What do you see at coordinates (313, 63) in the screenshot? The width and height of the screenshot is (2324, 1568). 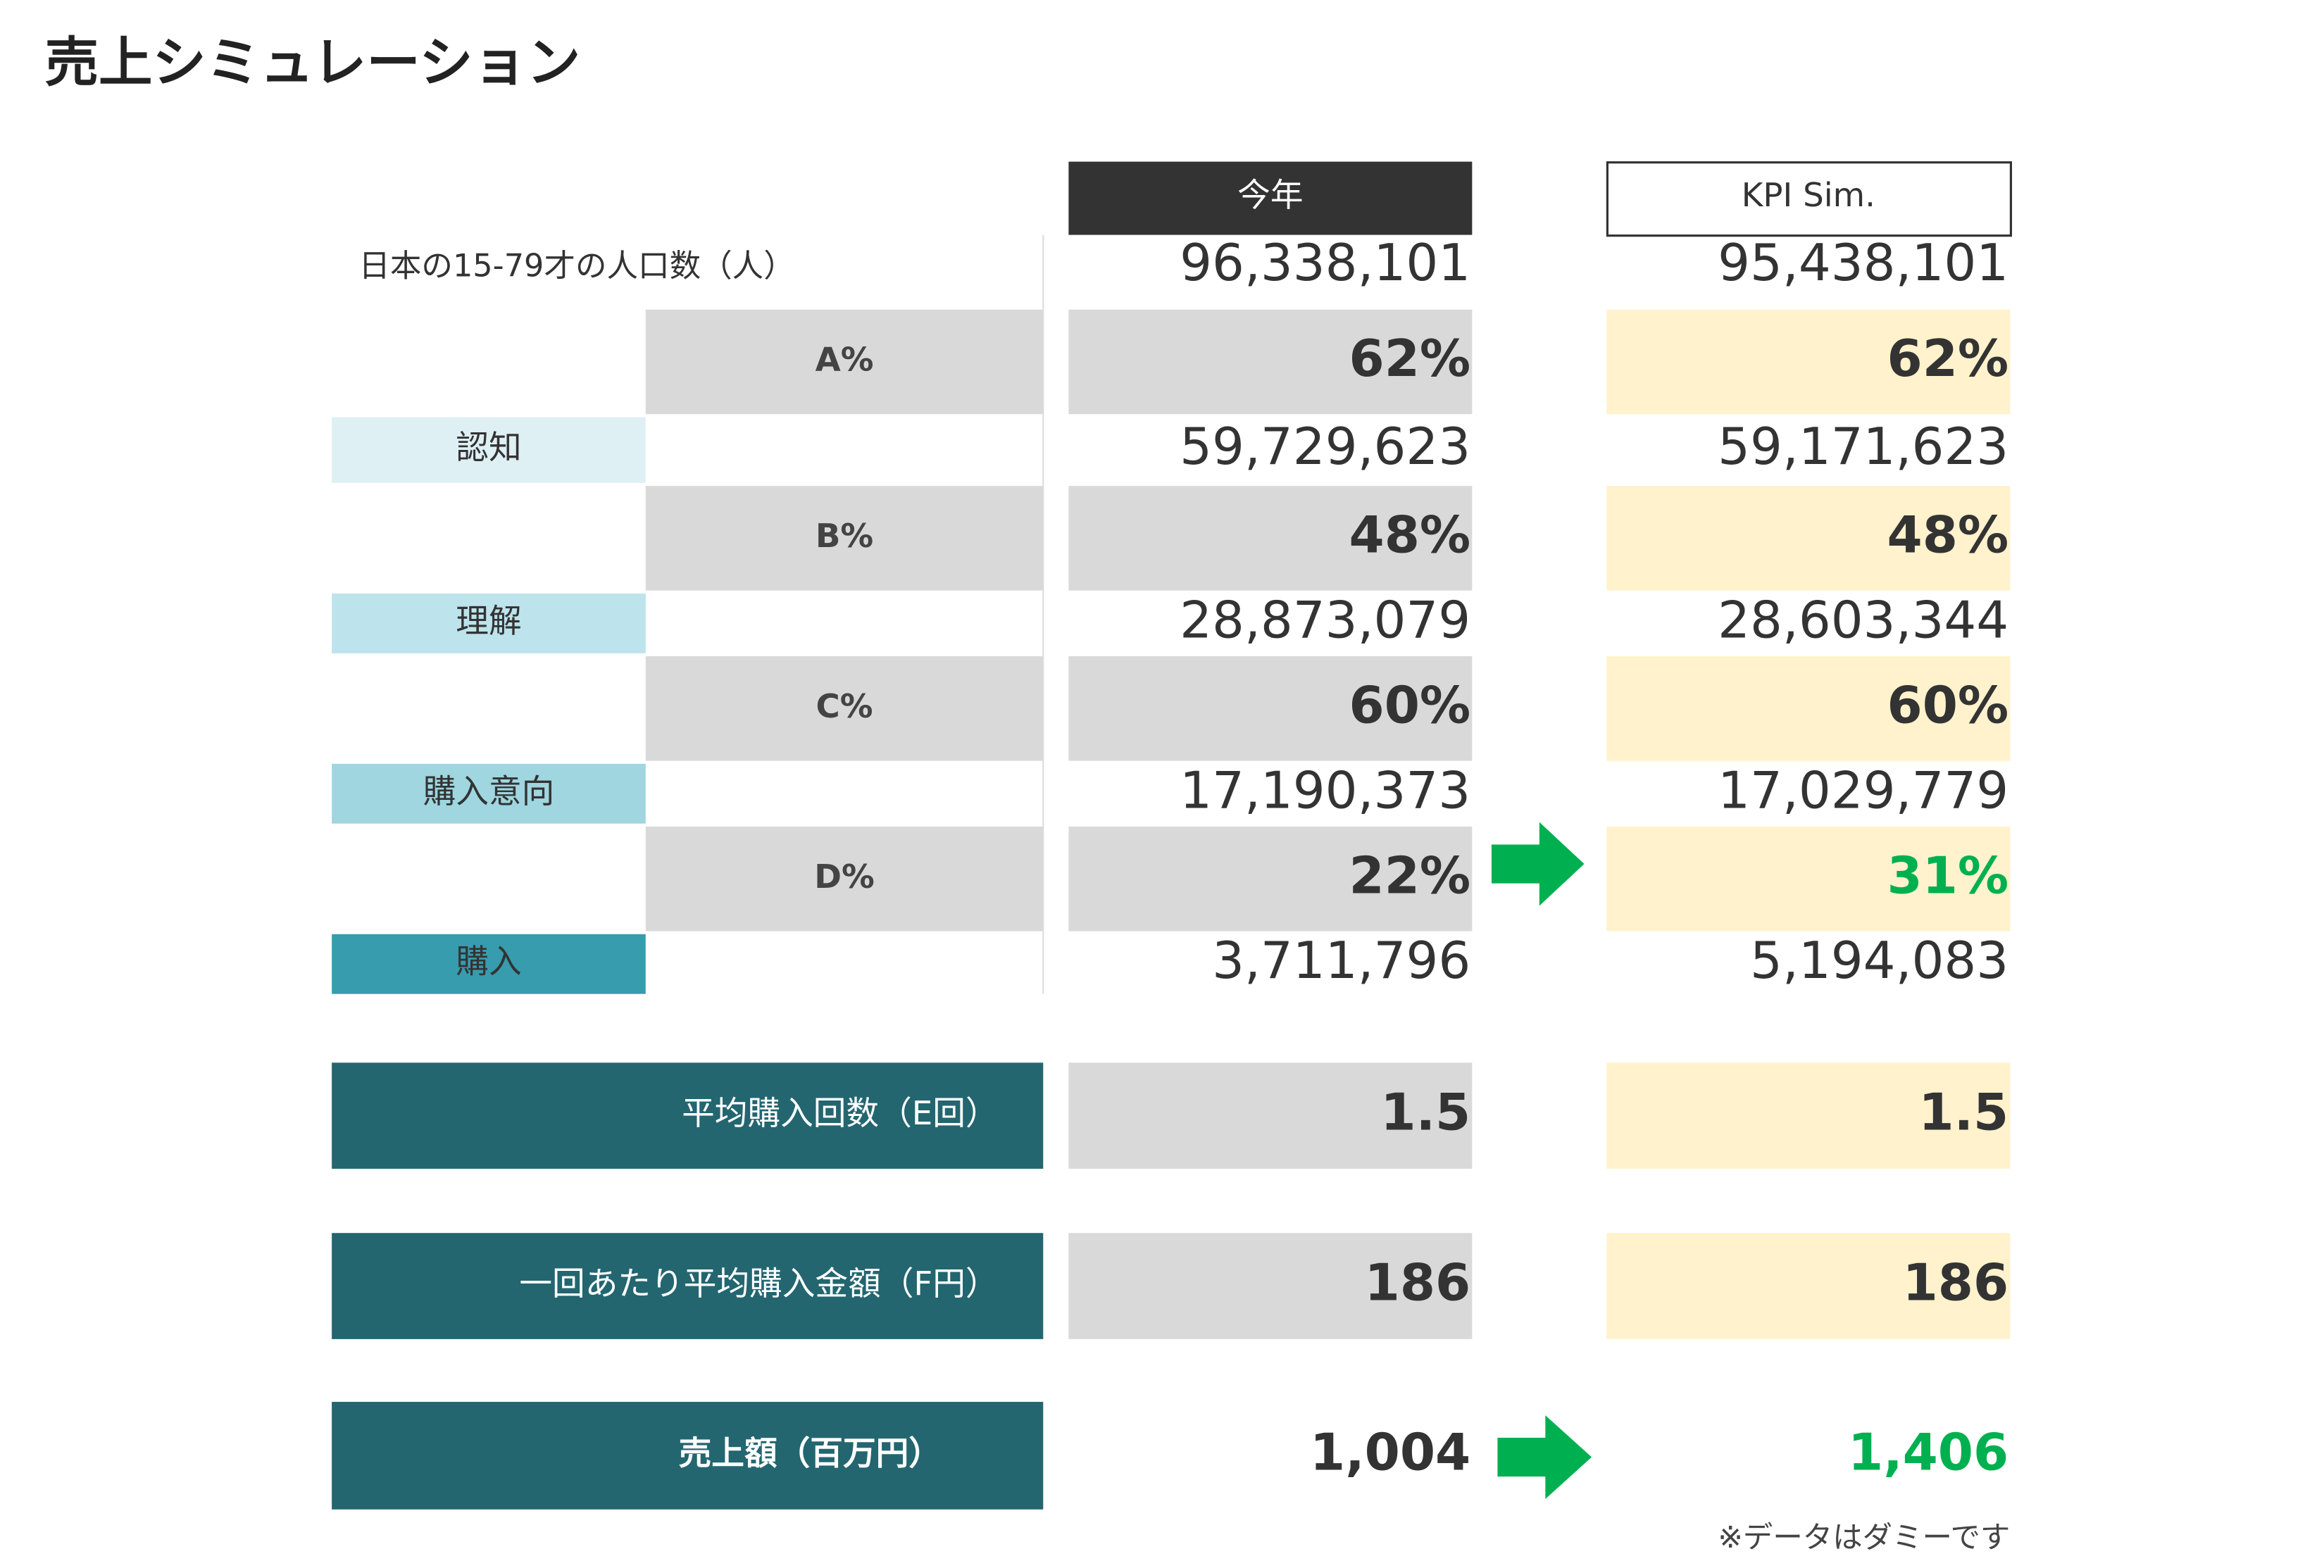 I see `title: 売上シミュレーション` at bounding box center [313, 63].